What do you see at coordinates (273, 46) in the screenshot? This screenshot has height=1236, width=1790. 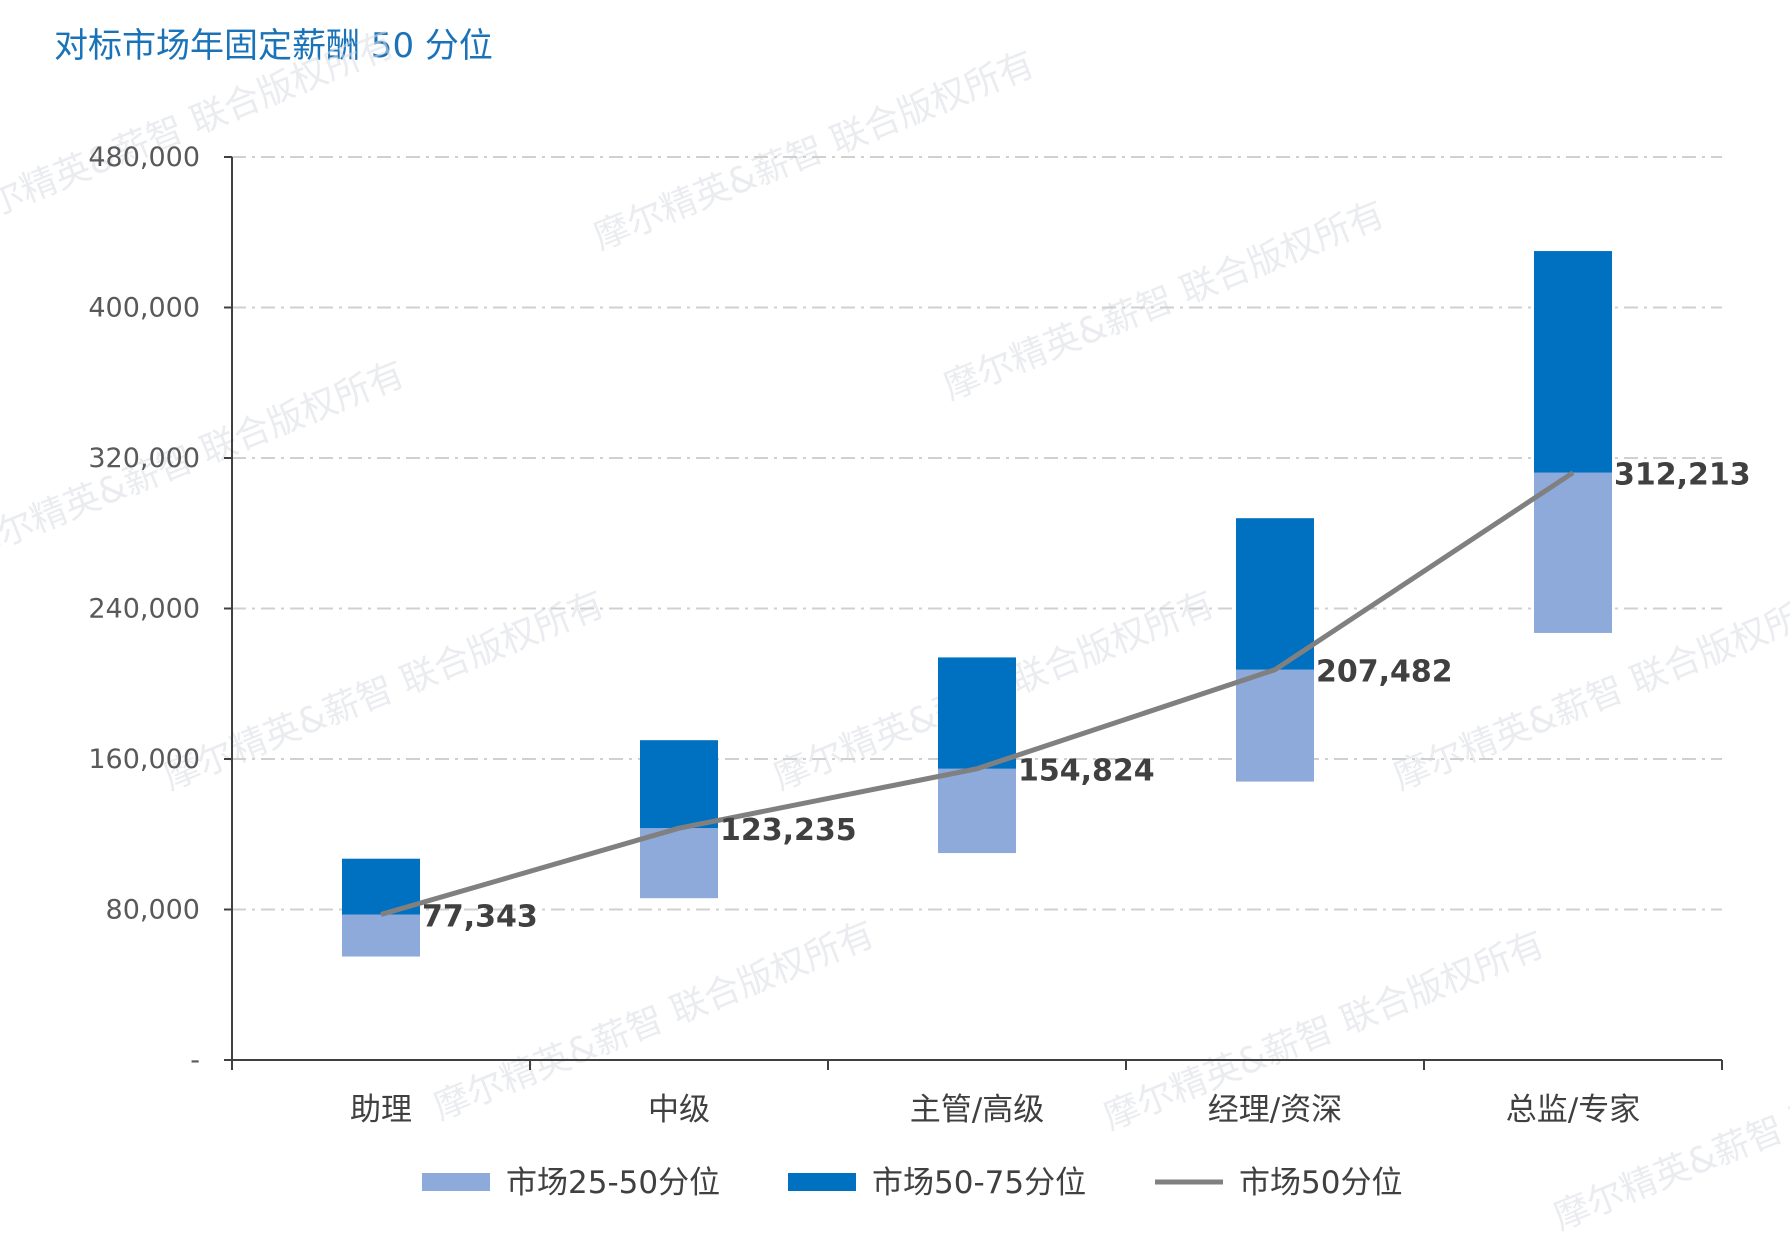 I see `chart-title: 对标市场年固定薪酬 50 分位` at bounding box center [273, 46].